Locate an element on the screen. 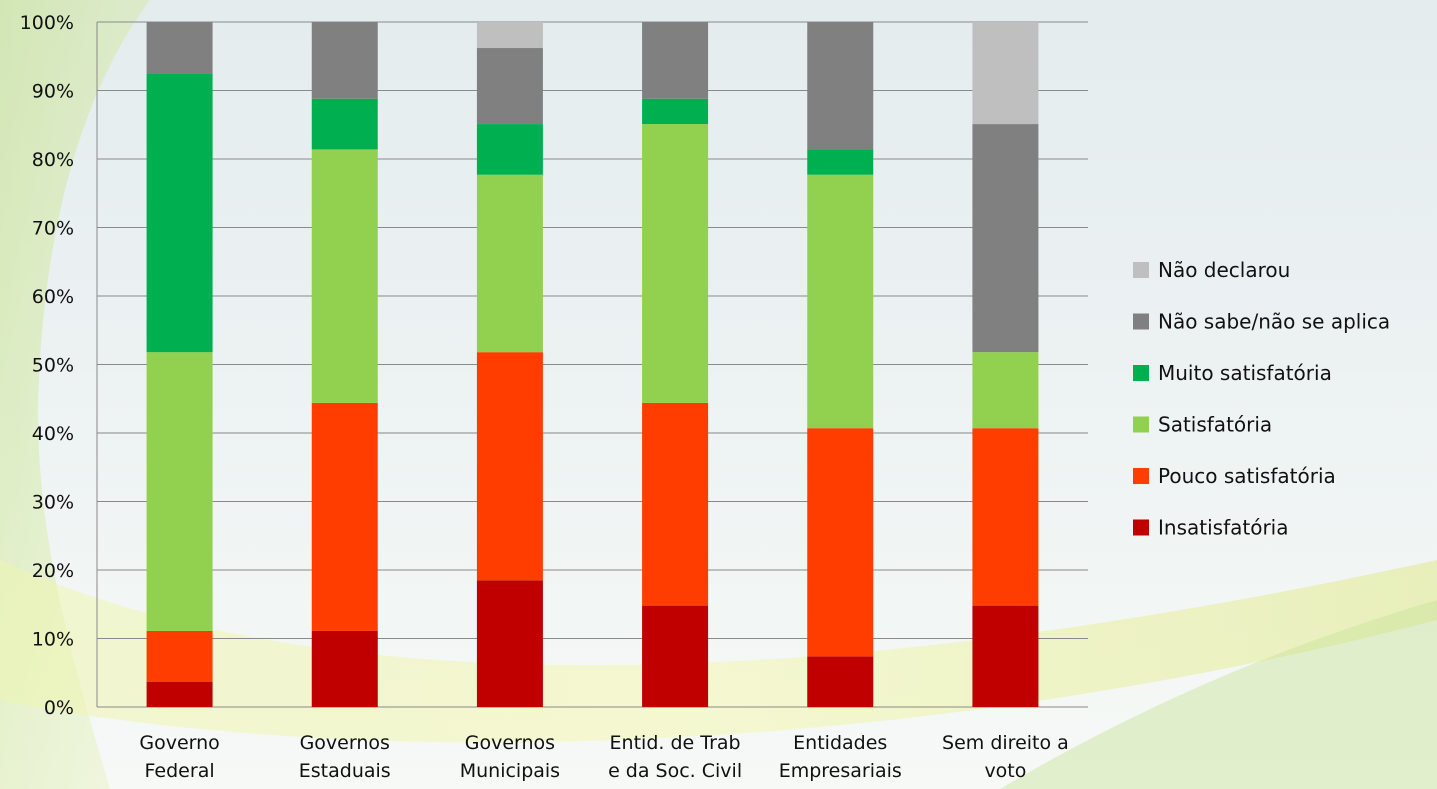 The image size is (1437, 789). legend-label: Insatisfatória is located at coordinates (1223, 528).